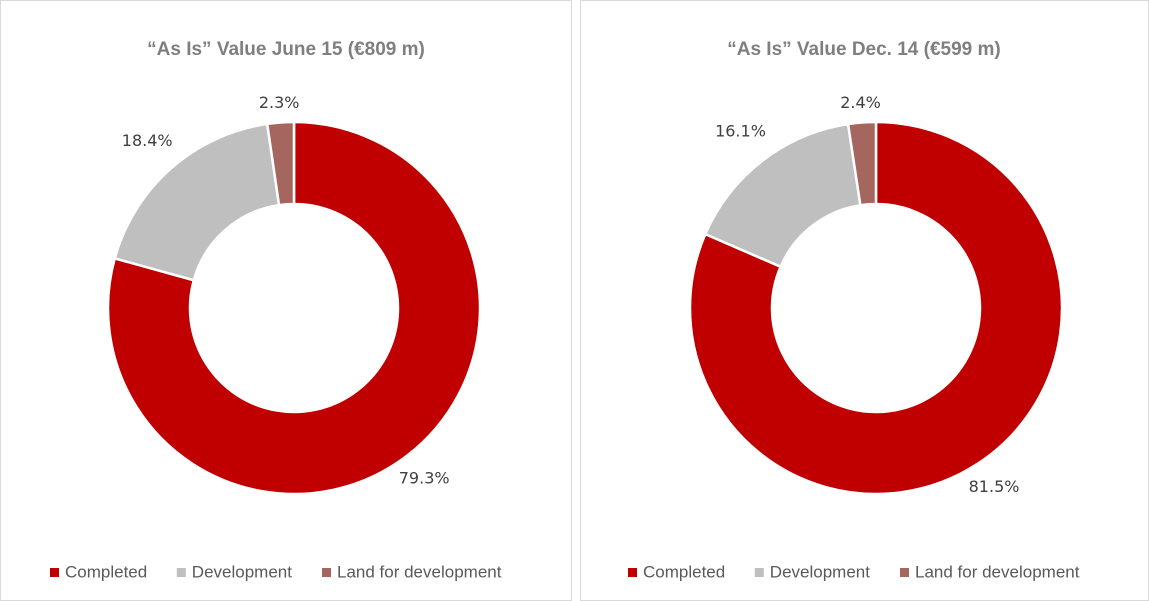 The width and height of the screenshot is (1149, 601). What do you see at coordinates (860, 102) in the screenshot?
I see `data-label: 2.4%` at bounding box center [860, 102].